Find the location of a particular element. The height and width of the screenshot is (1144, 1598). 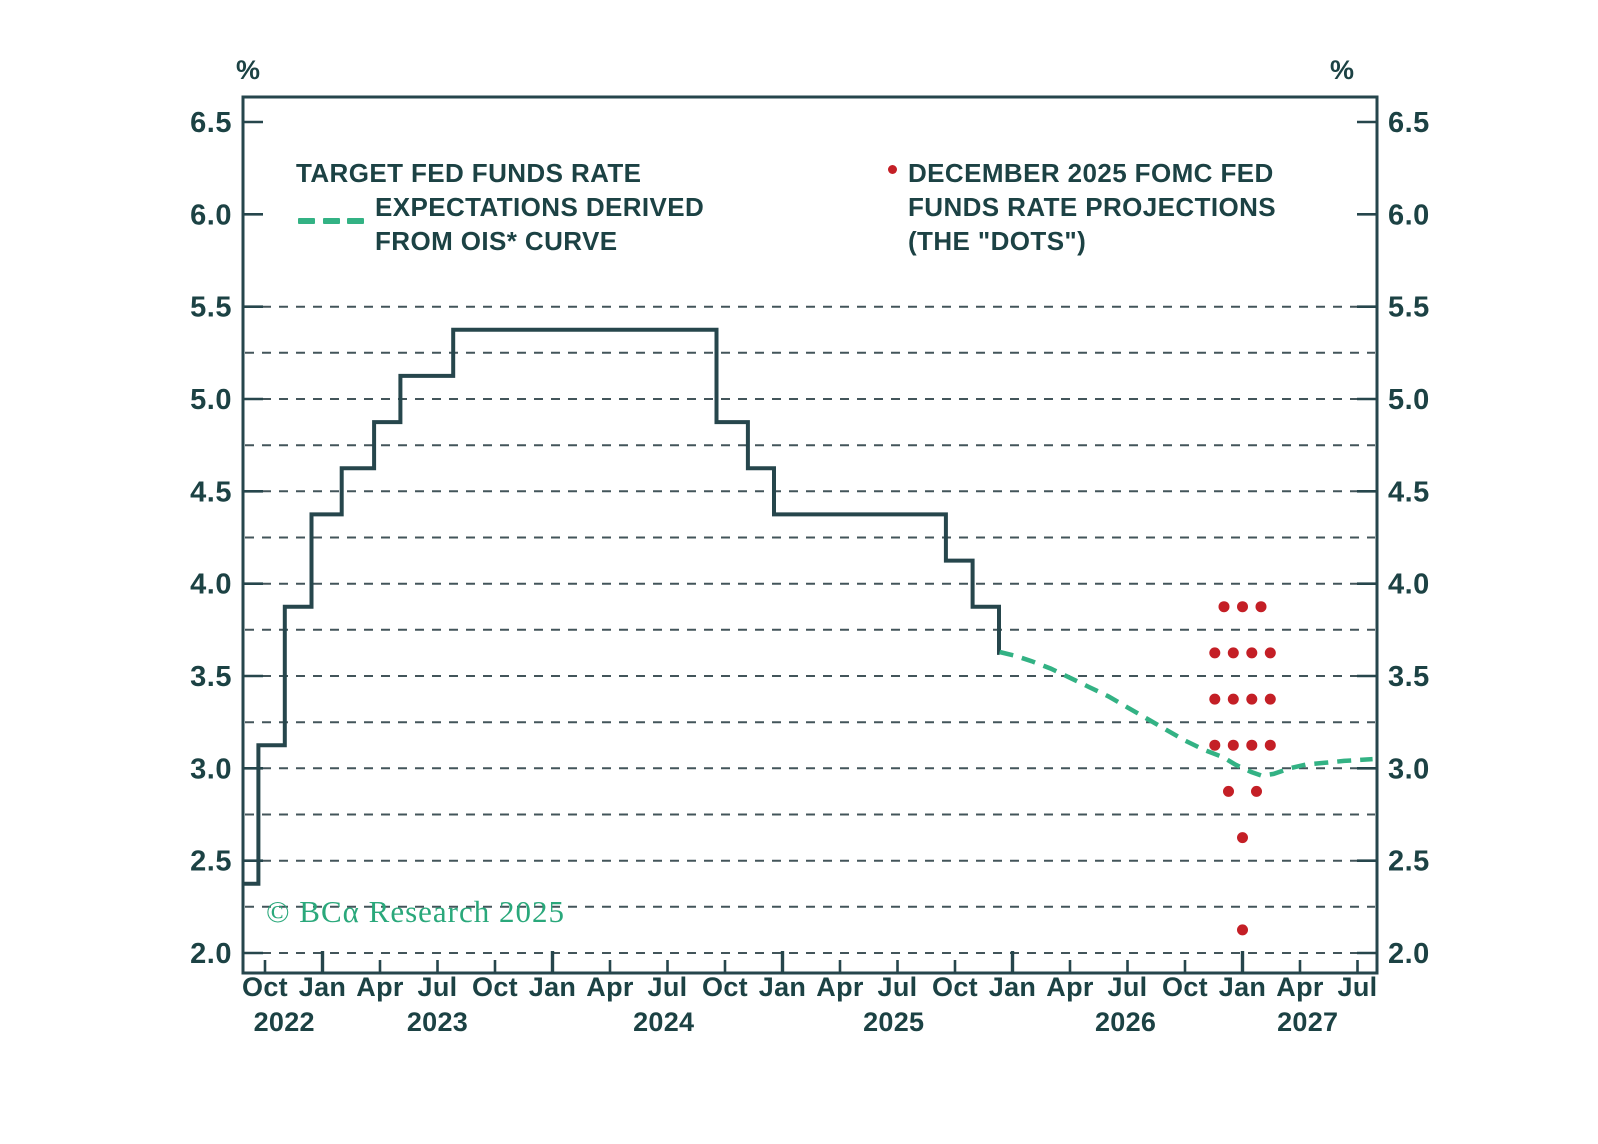

x-year-label: 2027 is located at coordinates (1307, 1022).